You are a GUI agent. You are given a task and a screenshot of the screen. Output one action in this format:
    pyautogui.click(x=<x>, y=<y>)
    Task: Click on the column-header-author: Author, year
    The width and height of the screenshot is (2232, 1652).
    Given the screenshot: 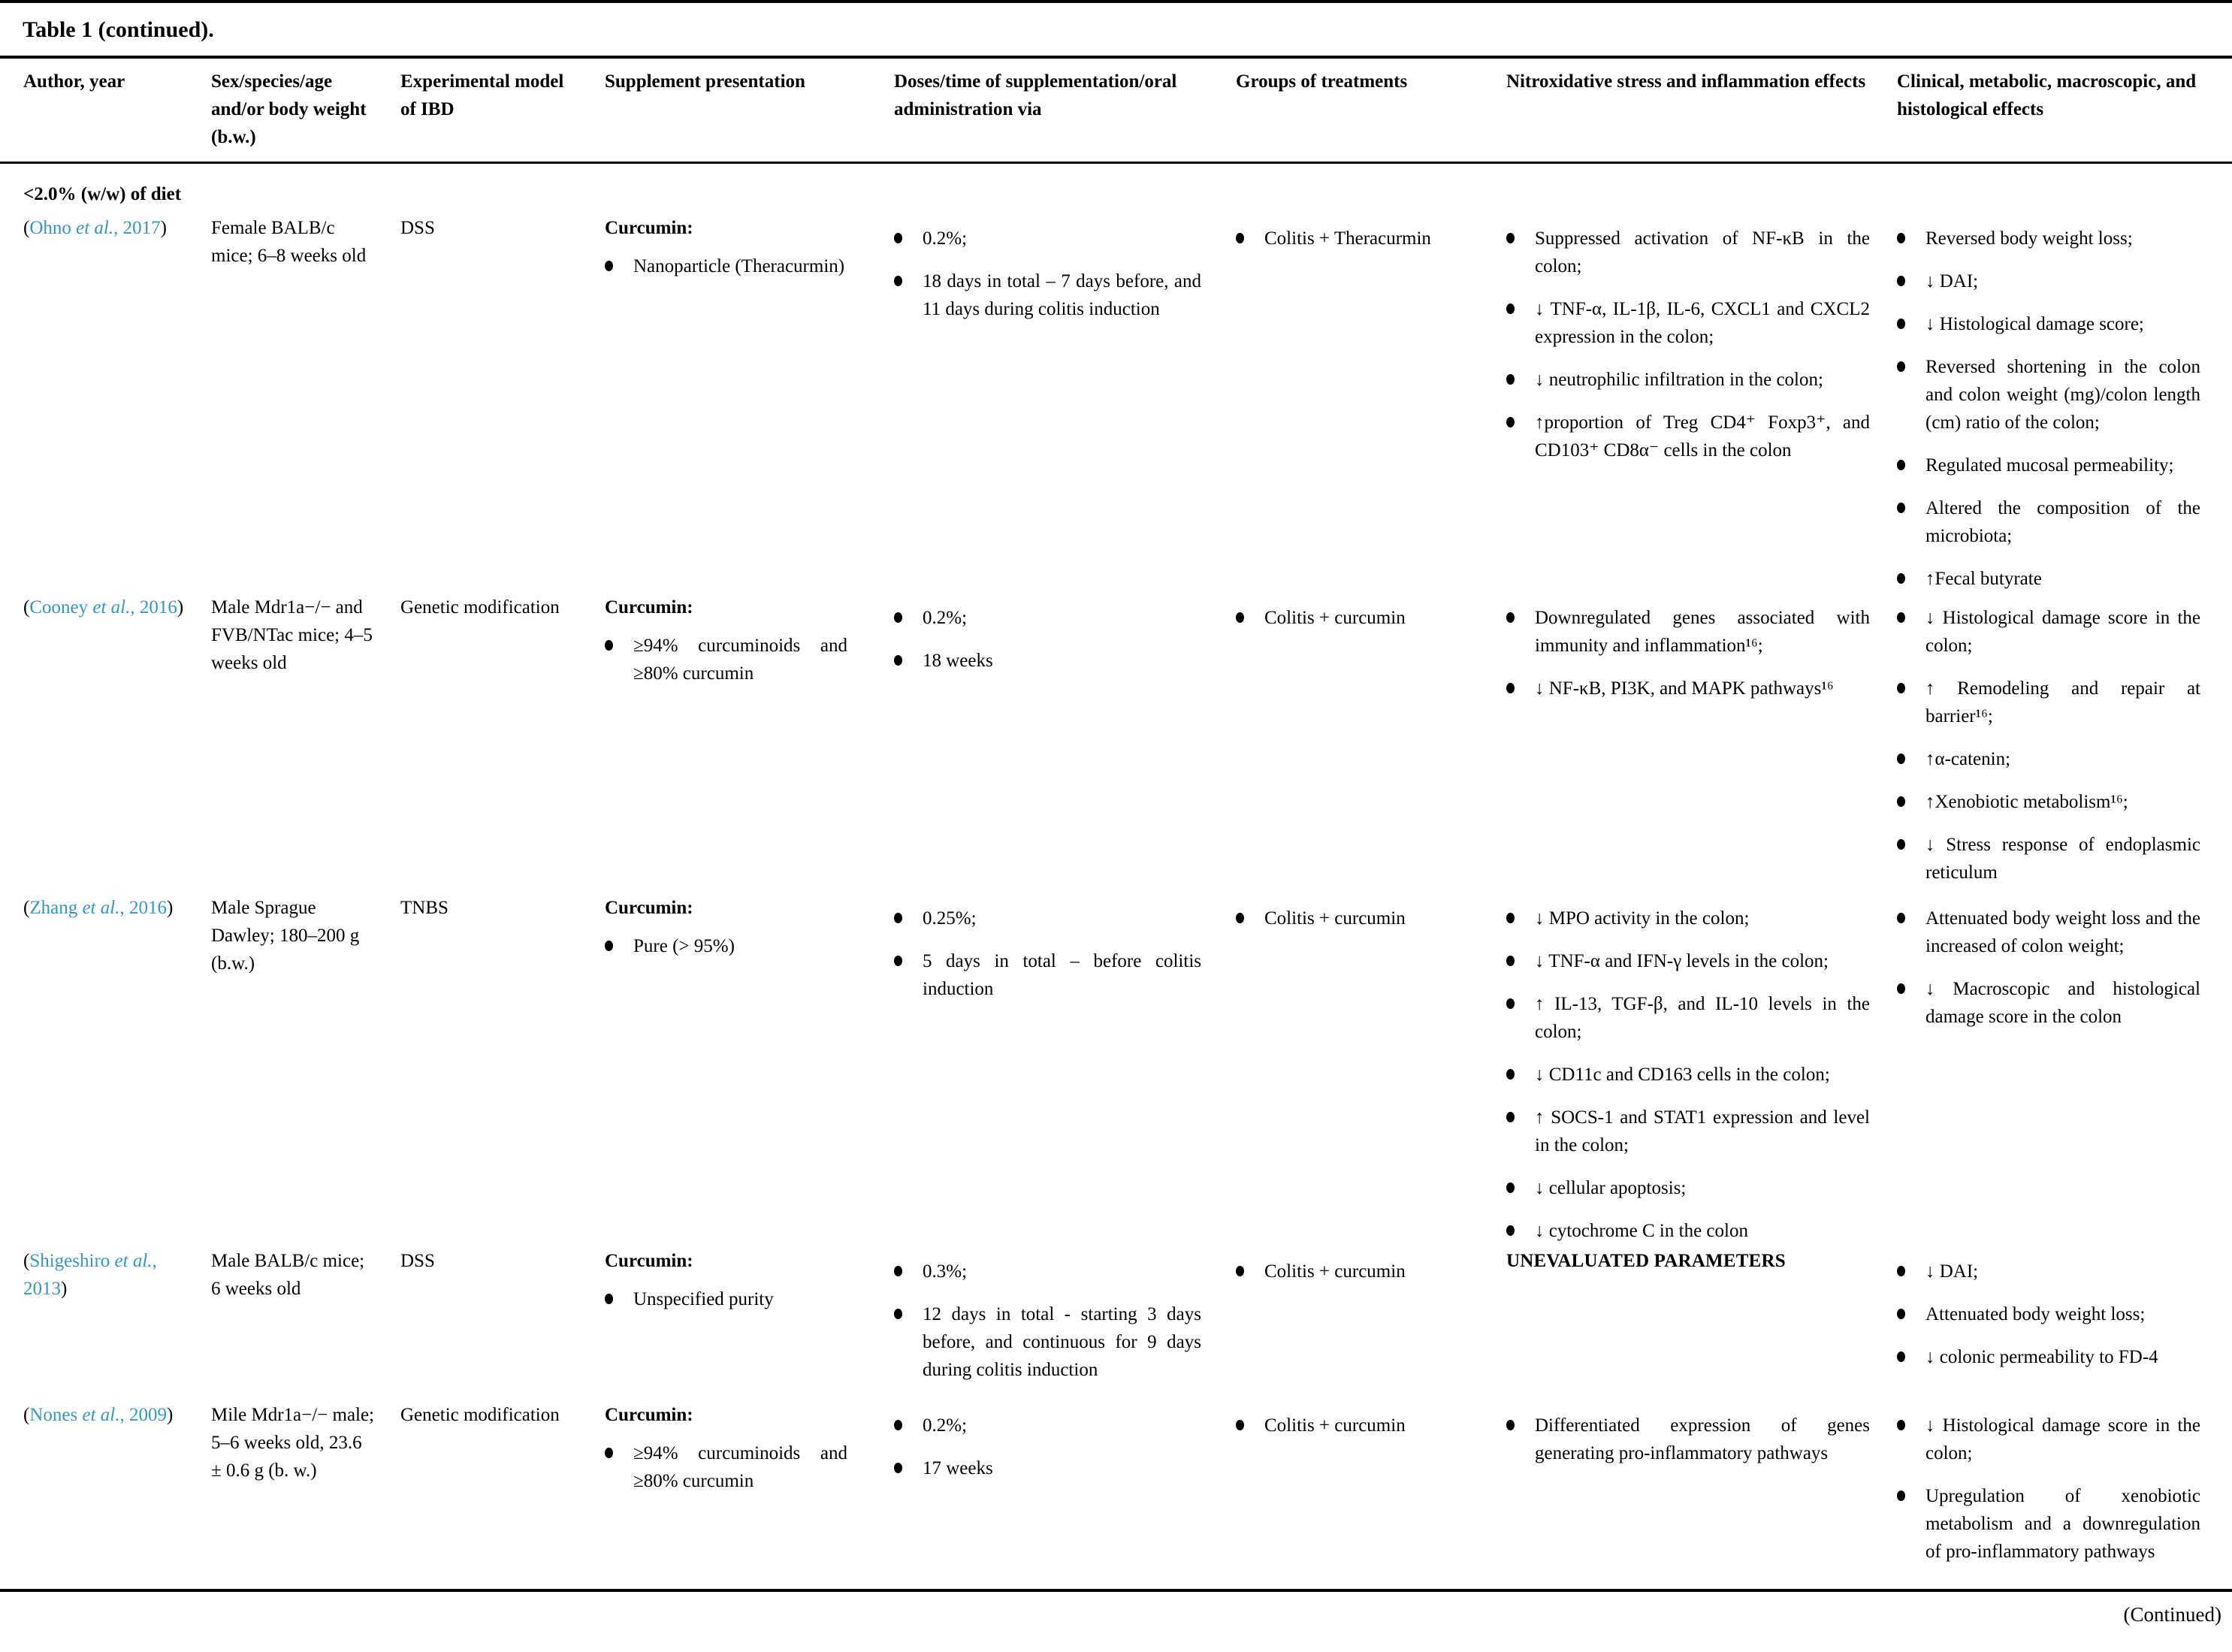 What is the action you would take?
    pyautogui.click(x=74, y=81)
    